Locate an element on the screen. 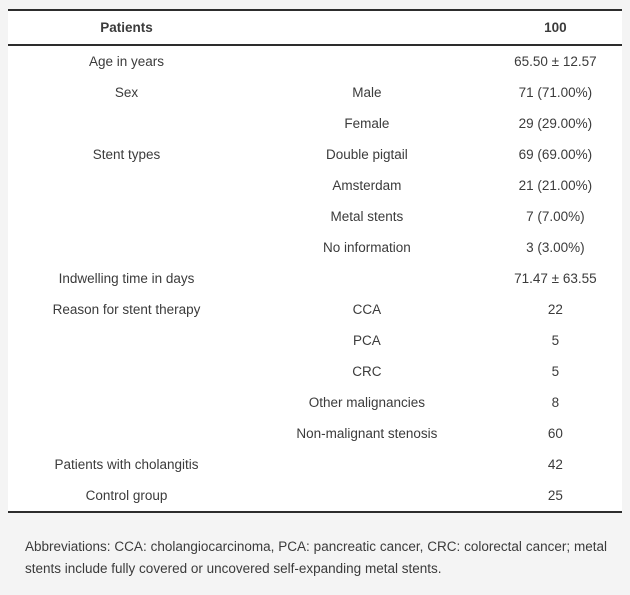 This screenshot has height=595, width=630. row-sublabel: Metal stents is located at coordinates (367, 216).